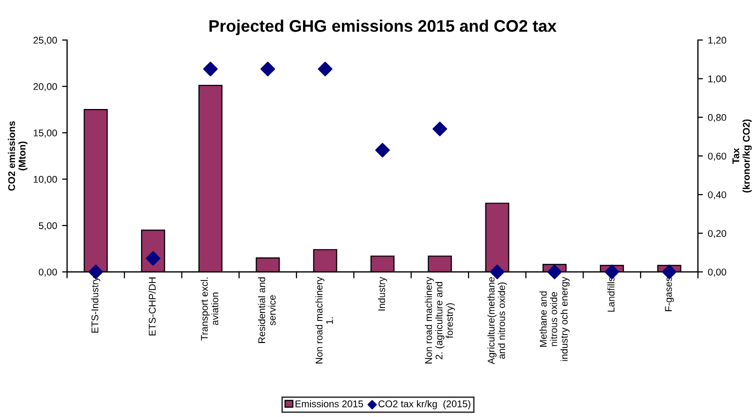 The image size is (756, 417). What do you see at coordinates (717, 79) in the screenshot?
I see `y2-tick-label: 1,00` at bounding box center [717, 79].